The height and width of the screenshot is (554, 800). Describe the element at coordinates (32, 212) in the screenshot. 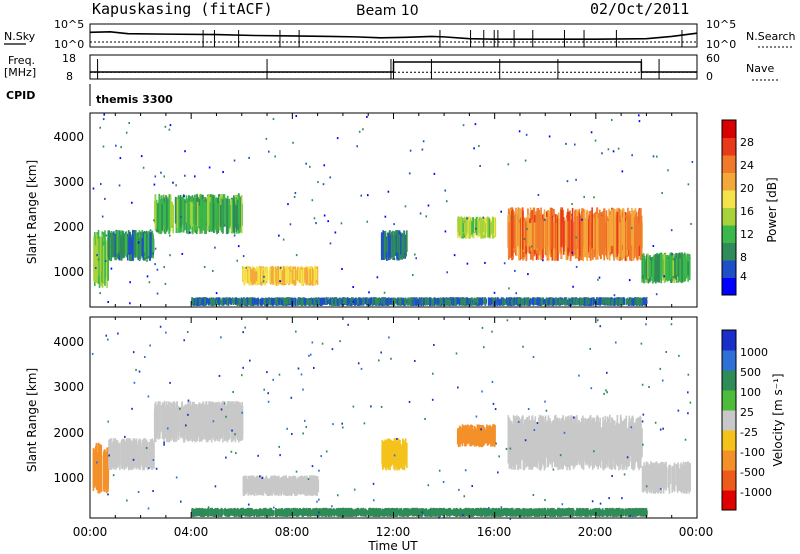

I see `power-ylabel: Slant Range [km]` at that location.